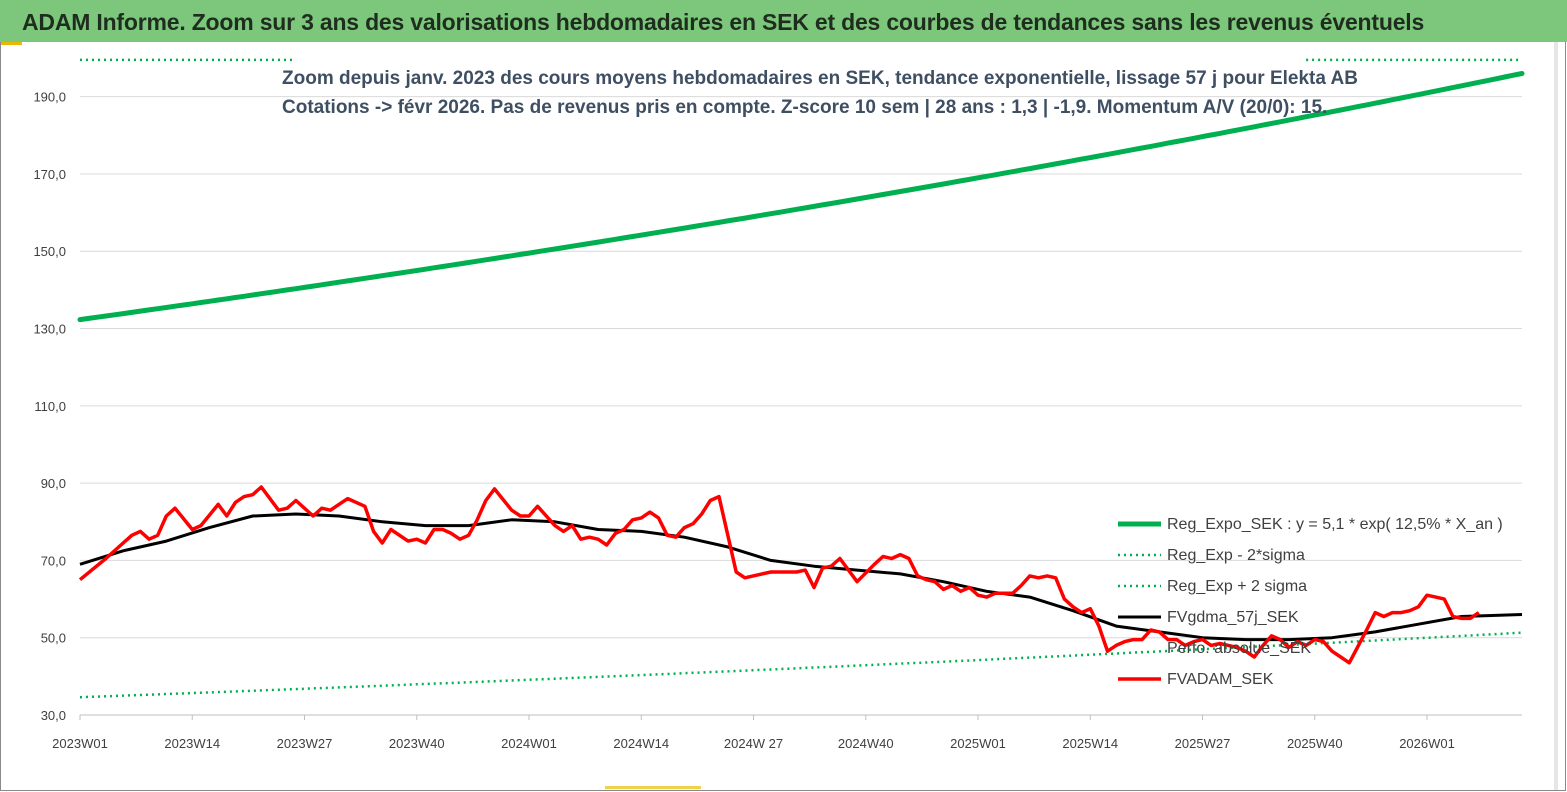 The width and height of the screenshot is (1567, 792). What do you see at coordinates (653, 787) in the screenshot?
I see `bottom-edge-accent` at bounding box center [653, 787].